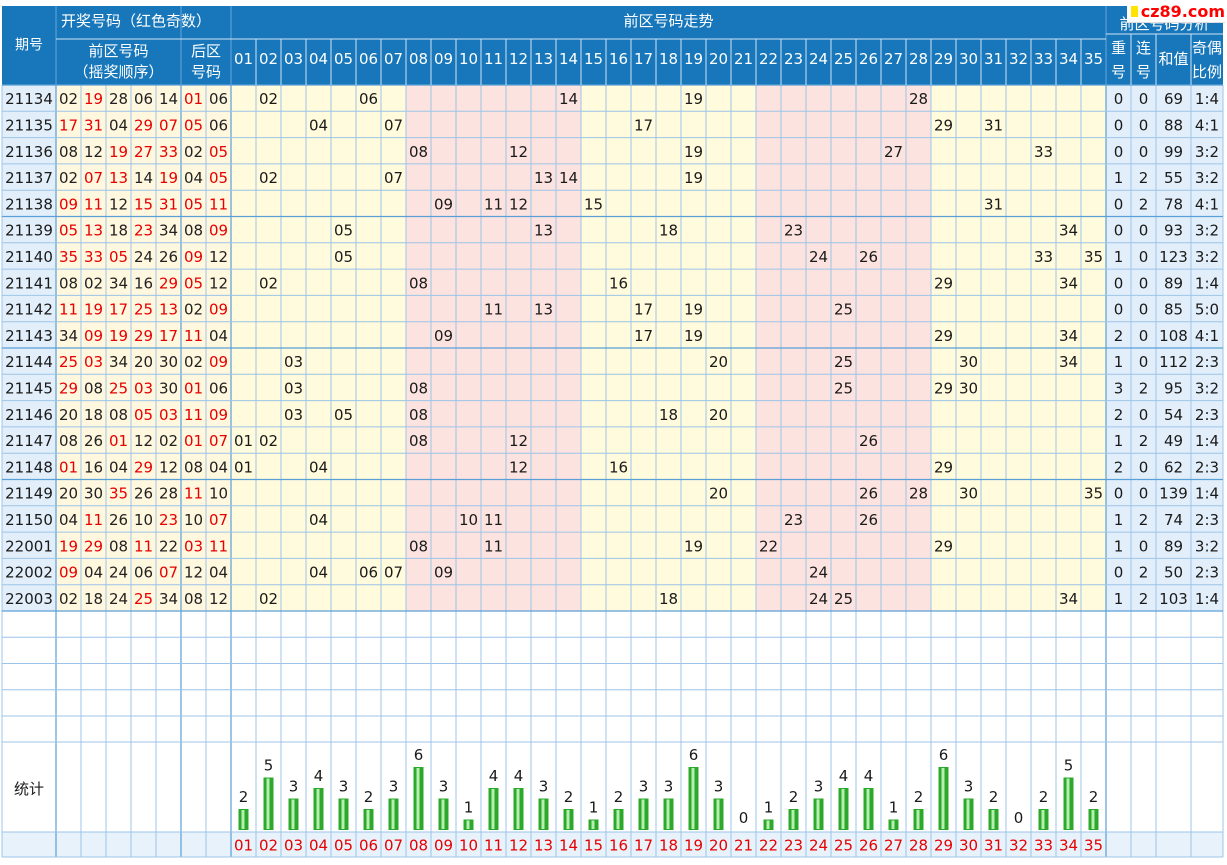  Describe the element at coordinates (218, 152) in the screenshot. I see `back-number: 05` at that location.